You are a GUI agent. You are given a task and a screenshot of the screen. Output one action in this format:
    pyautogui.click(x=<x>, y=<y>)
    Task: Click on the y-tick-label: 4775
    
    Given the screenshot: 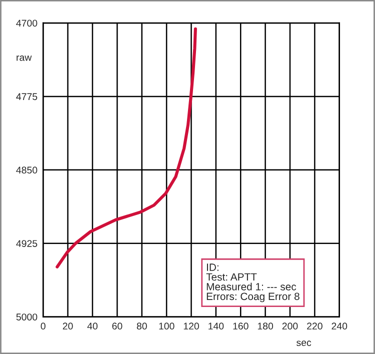 What is the action you would take?
    pyautogui.click(x=27, y=96)
    